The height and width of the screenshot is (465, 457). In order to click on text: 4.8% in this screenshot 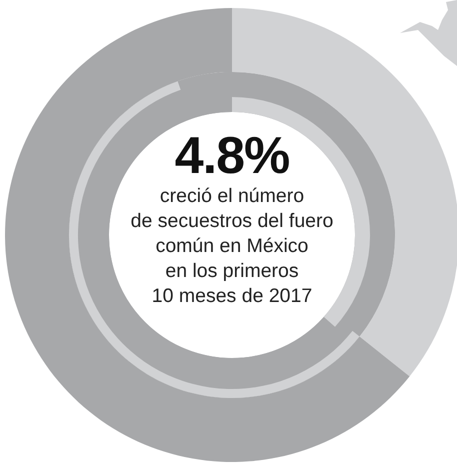, I will do `click(232, 156)`.